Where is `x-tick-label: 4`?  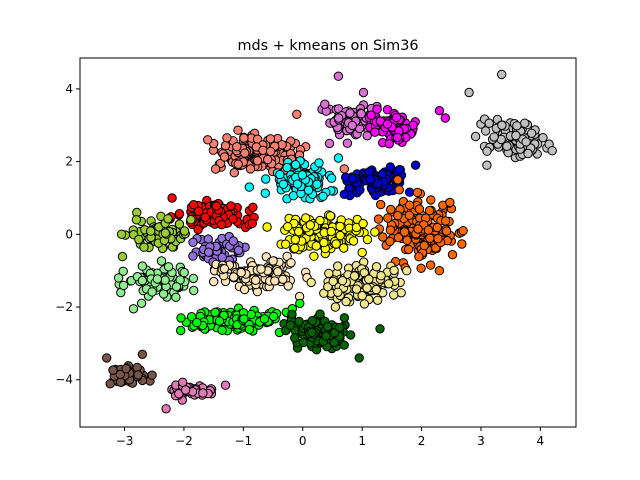 x-tick-label: 4 is located at coordinates (541, 441).